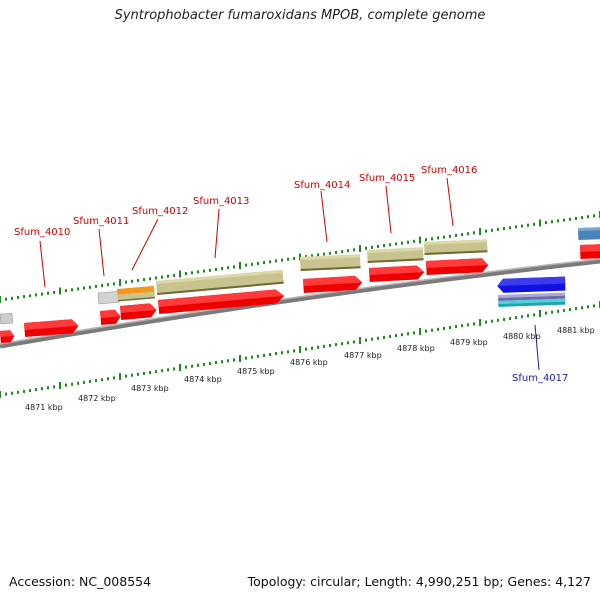 The image size is (600, 600). I want to click on gene-label-sfum-4014: Sfum_4014, so click(322, 185).